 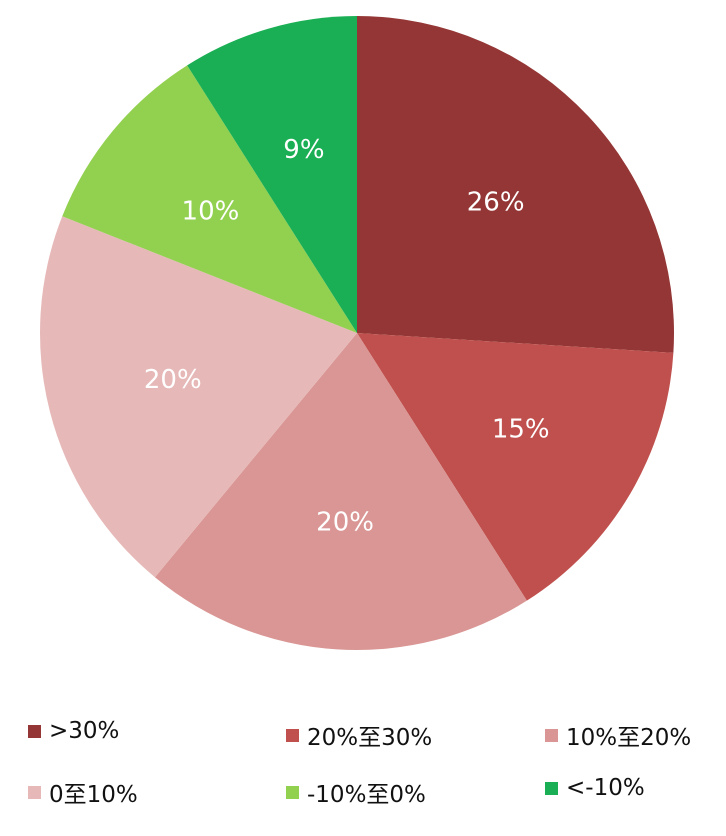 I want to click on data-label: 9%, so click(x=303, y=150).